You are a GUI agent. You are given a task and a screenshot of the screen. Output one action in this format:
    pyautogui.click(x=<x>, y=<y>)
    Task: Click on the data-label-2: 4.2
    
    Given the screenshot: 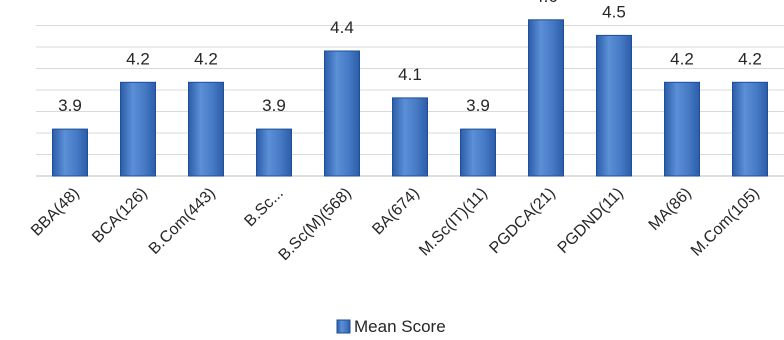 What is the action you would take?
    pyautogui.click(x=206, y=58)
    